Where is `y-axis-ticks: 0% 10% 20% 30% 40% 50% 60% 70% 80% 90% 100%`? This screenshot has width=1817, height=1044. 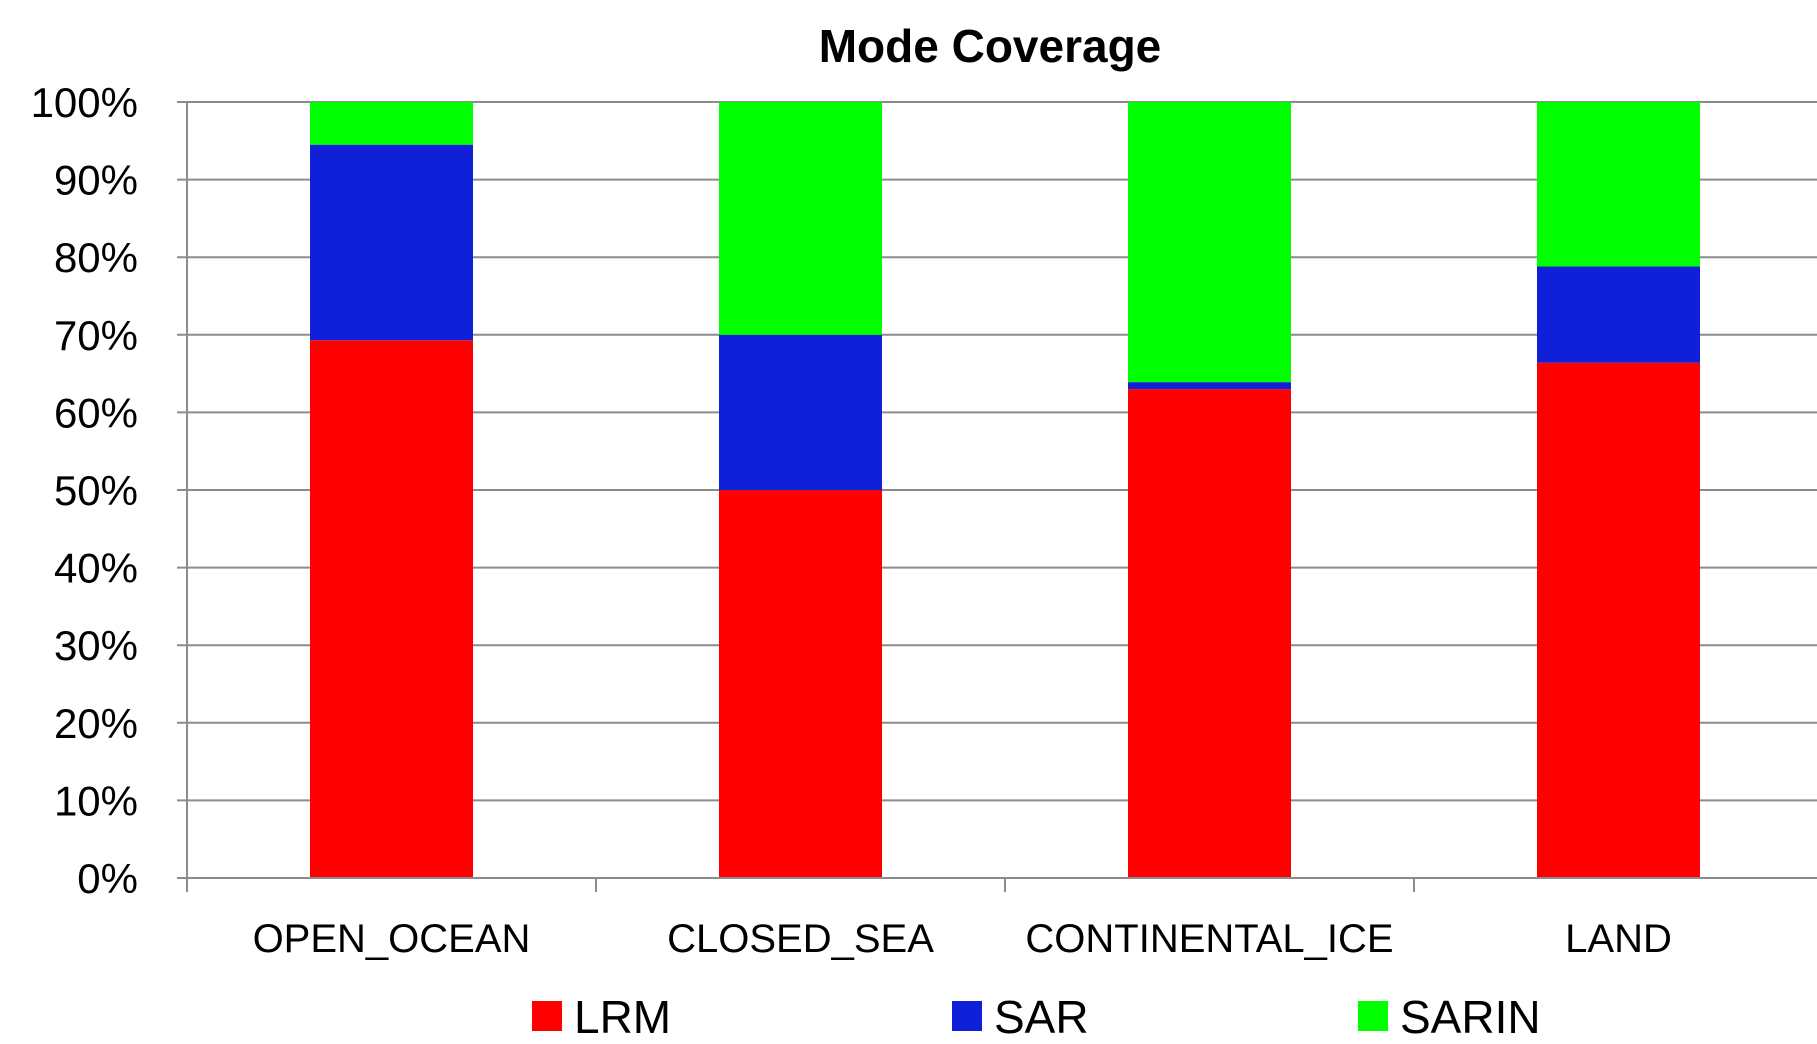 y-axis-ticks: 0% 10% 20% 30% 40% 50% 60% 70% 80% 90% 100% is located at coordinates (84, 490).